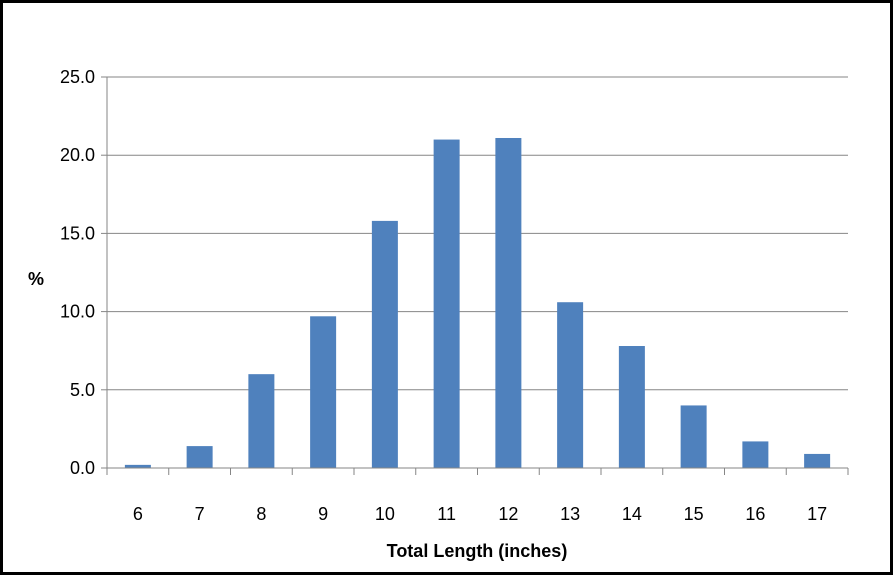  What do you see at coordinates (138, 514) in the screenshot?
I see `x-tick-label: 6` at bounding box center [138, 514].